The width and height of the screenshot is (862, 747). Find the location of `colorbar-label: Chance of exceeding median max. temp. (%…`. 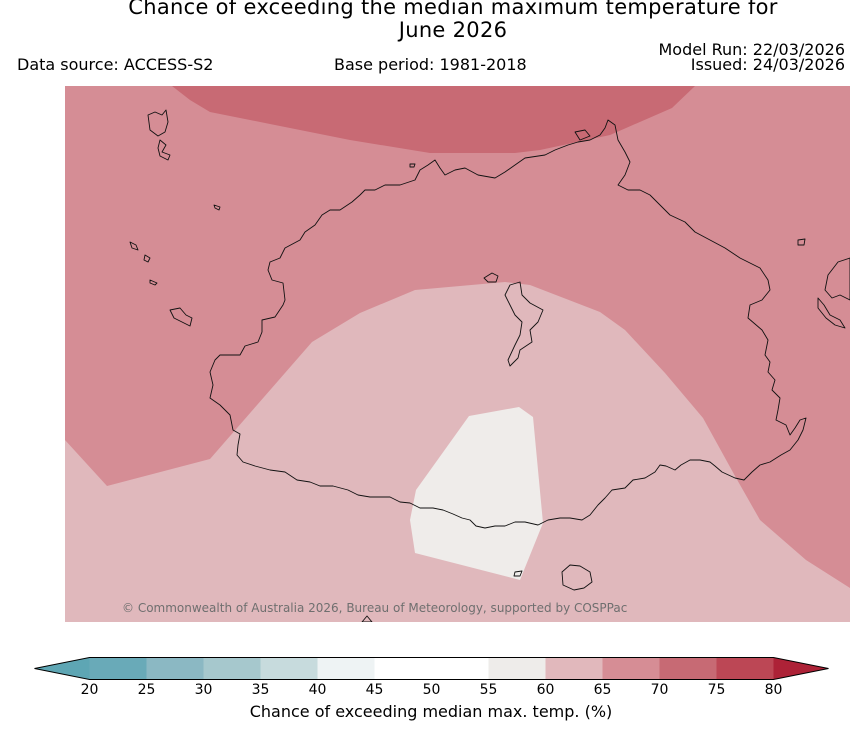

colorbar-label: Chance of exceeding median max. temp. (%… is located at coordinates (431, 711).